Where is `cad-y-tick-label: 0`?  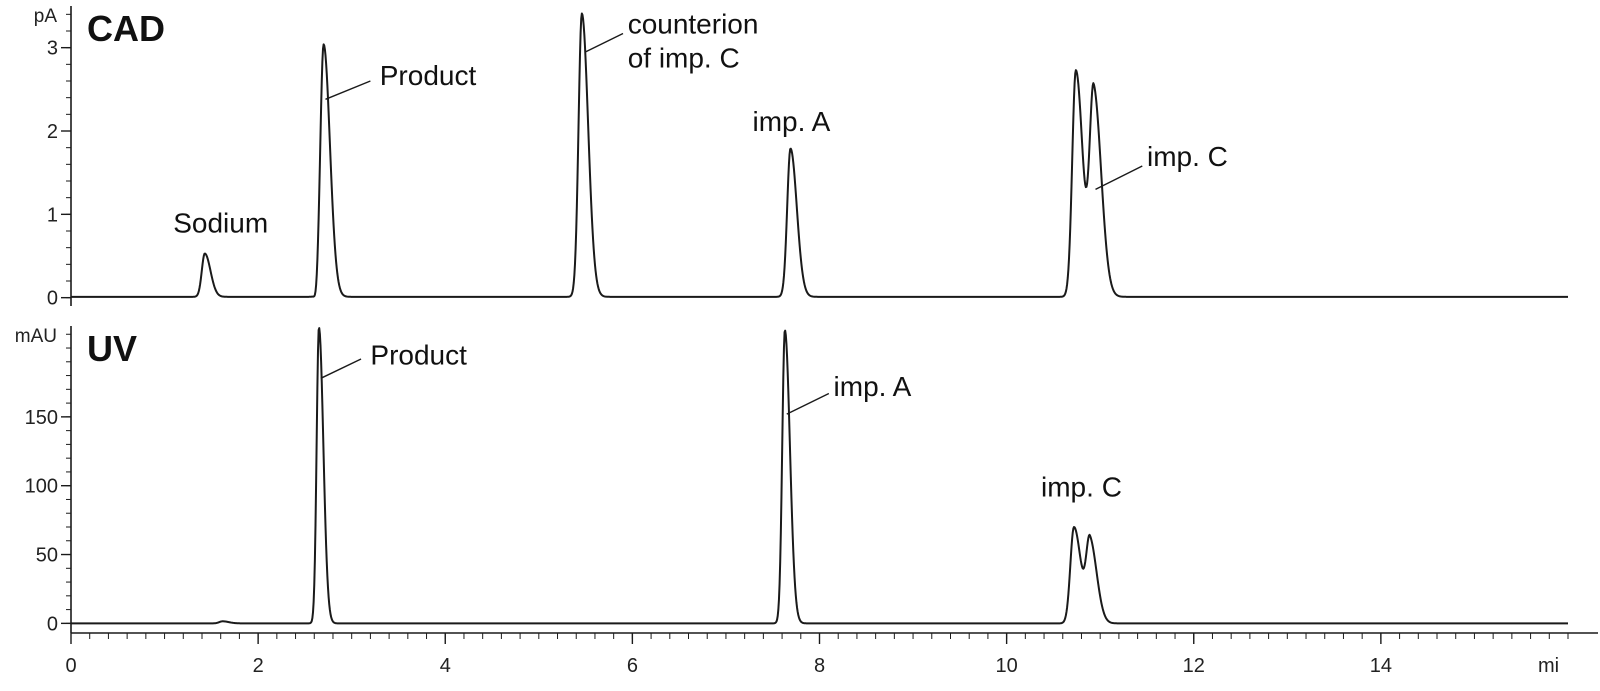
cad-y-tick-label: 0 is located at coordinates (52, 299).